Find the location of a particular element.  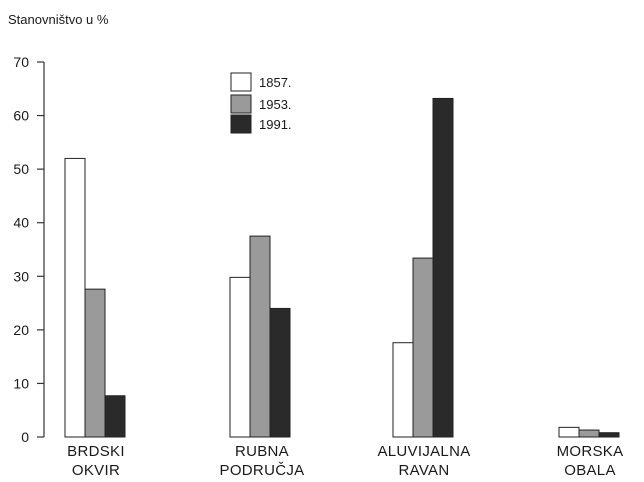

category-label: RAVAN is located at coordinates (424, 470).